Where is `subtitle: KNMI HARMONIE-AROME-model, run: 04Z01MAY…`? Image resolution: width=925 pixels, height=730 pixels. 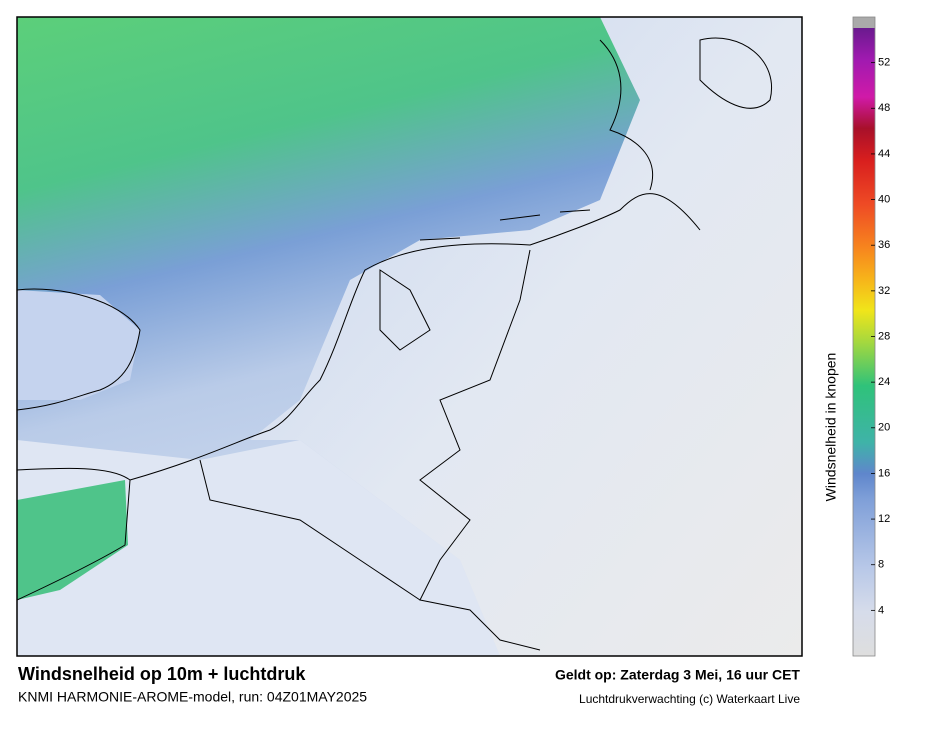 subtitle: KNMI HARMONIE-AROME-model, run: 04Z01MAY… is located at coordinates (192, 697).